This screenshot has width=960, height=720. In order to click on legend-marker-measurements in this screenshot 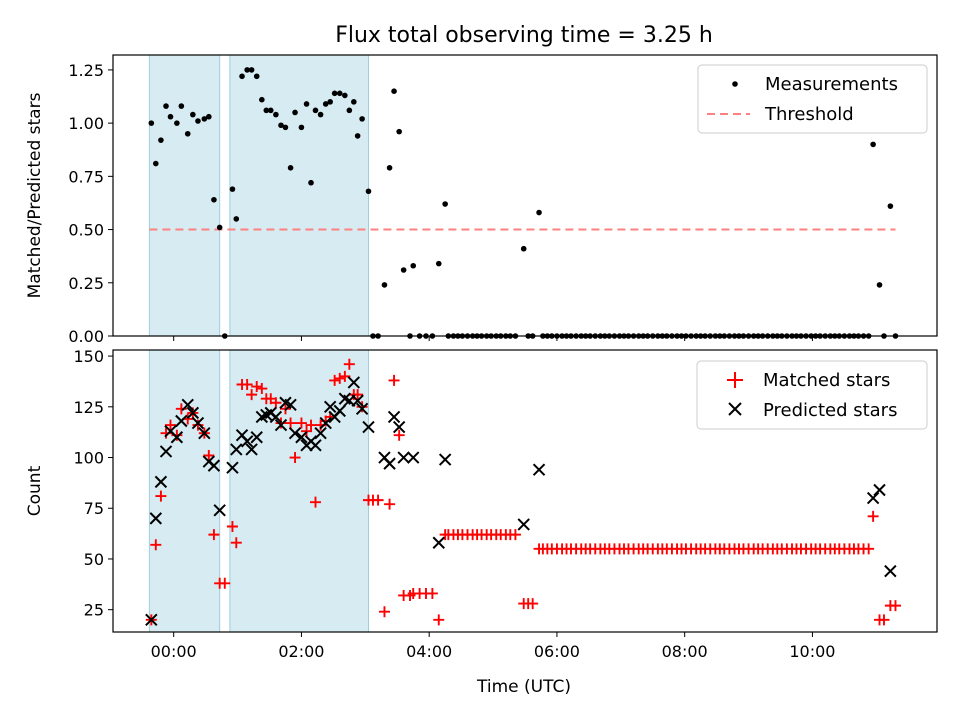, I will do `click(735, 84)`.